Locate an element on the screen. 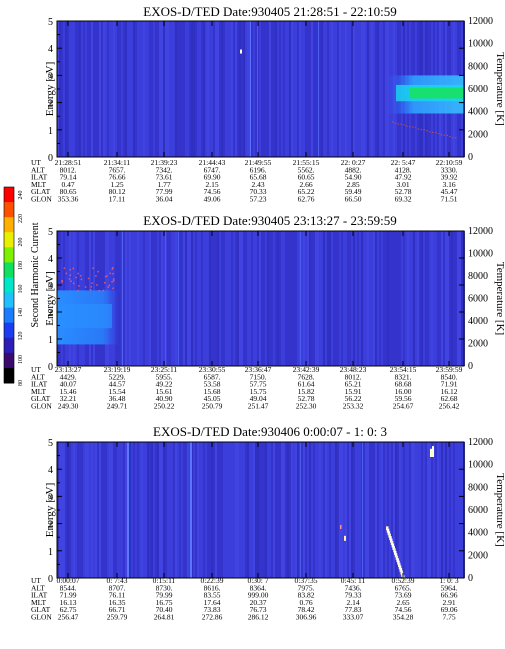 The image size is (505, 649). footer-cell: 3.16 is located at coordinates (448, 184).